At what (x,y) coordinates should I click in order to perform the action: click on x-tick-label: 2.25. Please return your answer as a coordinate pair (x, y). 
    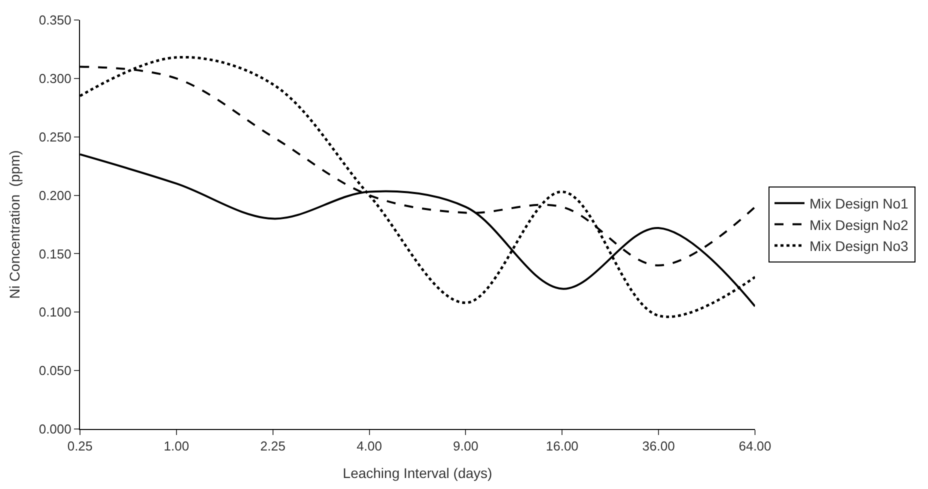
    Looking at the image, I should click on (273, 446).